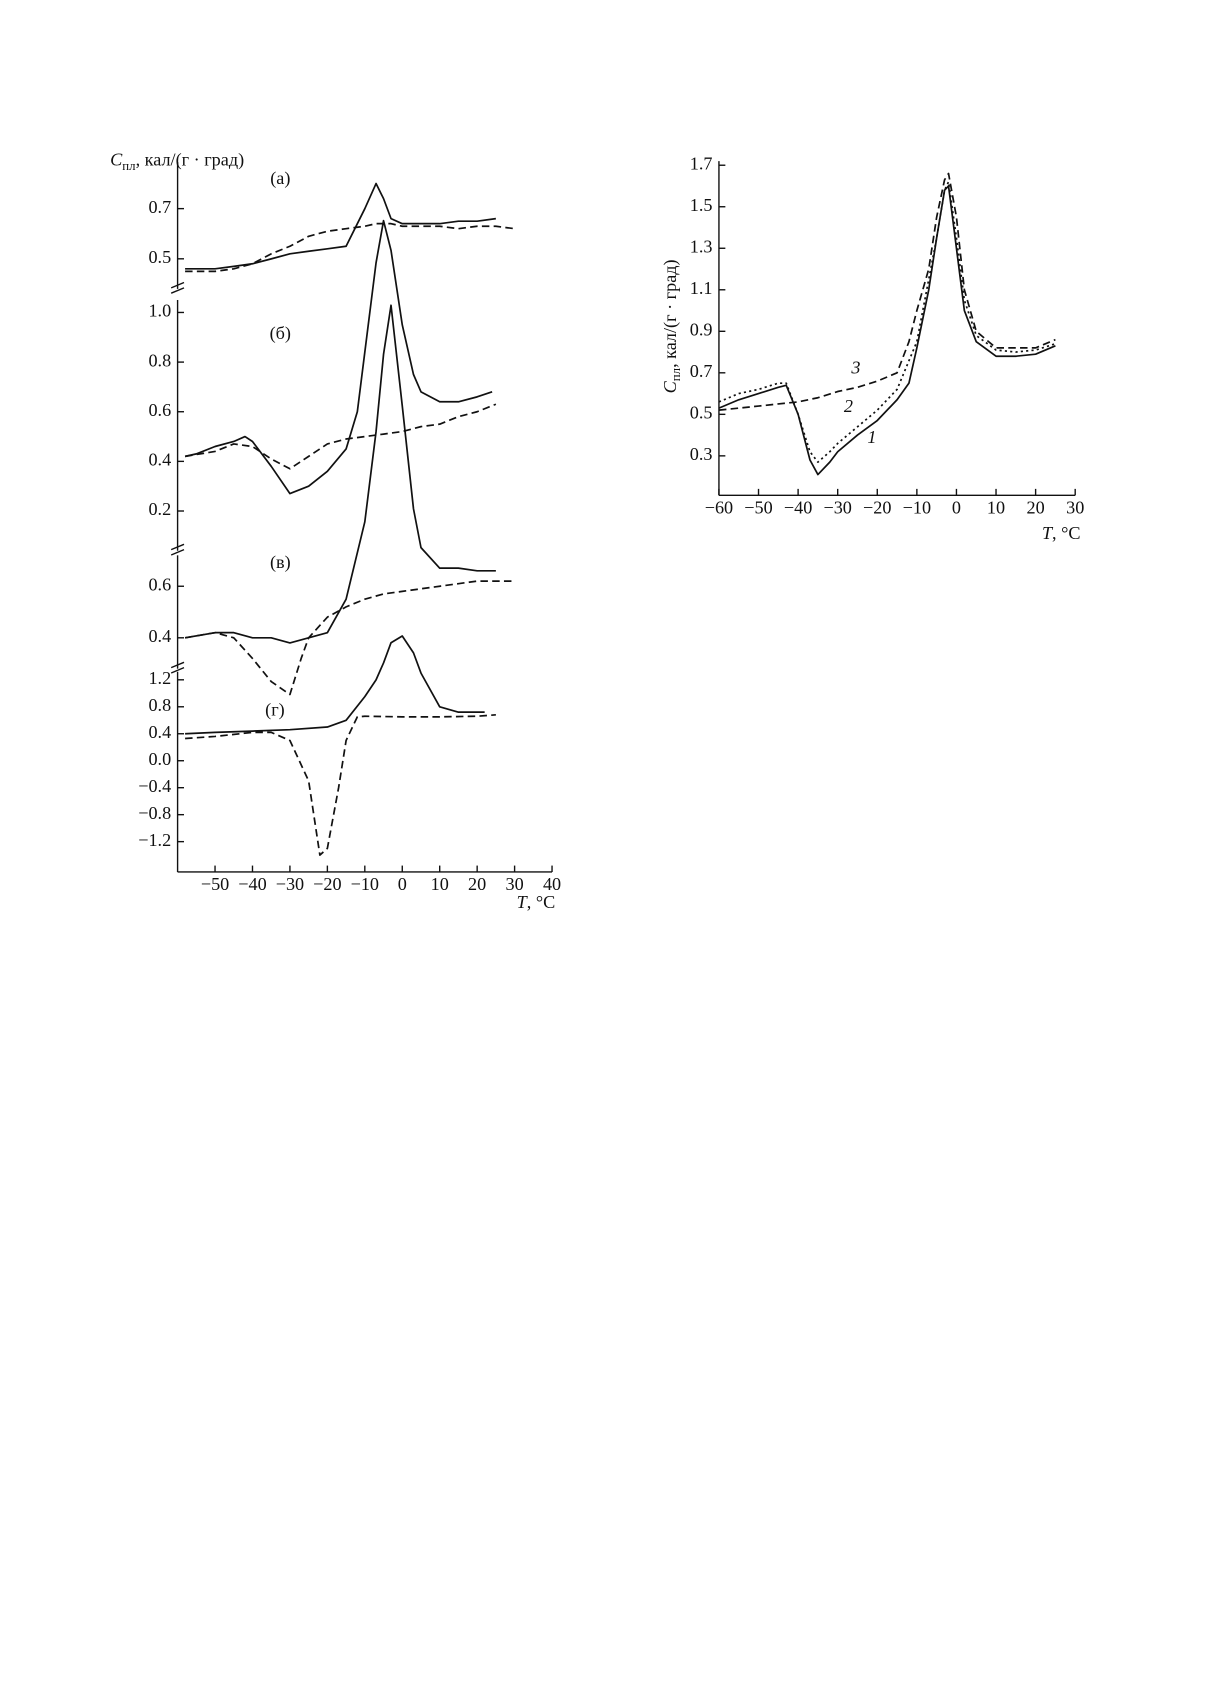 This screenshot has height=1683, width=1210. Describe the element at coordinates (848, 406) in the screenshot. I see `series-label: 2` at that location.